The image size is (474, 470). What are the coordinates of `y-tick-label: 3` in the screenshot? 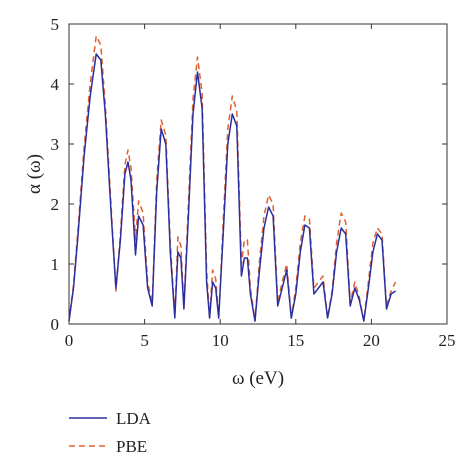 It's located at (55, 144).